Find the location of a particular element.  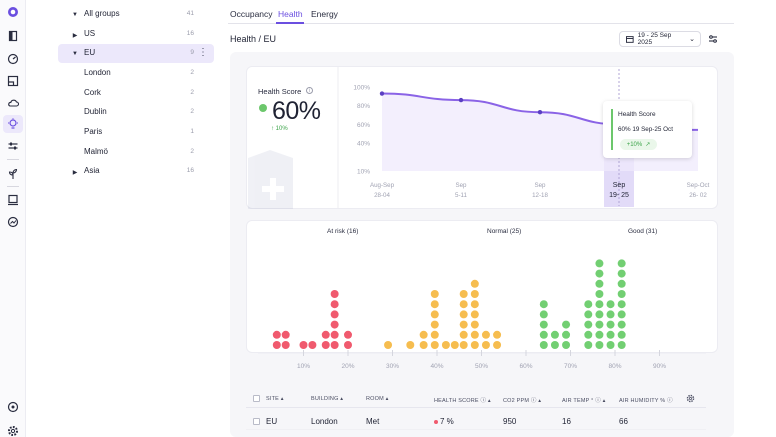

cell-air-temp: 16 is located at coordinates (566, 421).